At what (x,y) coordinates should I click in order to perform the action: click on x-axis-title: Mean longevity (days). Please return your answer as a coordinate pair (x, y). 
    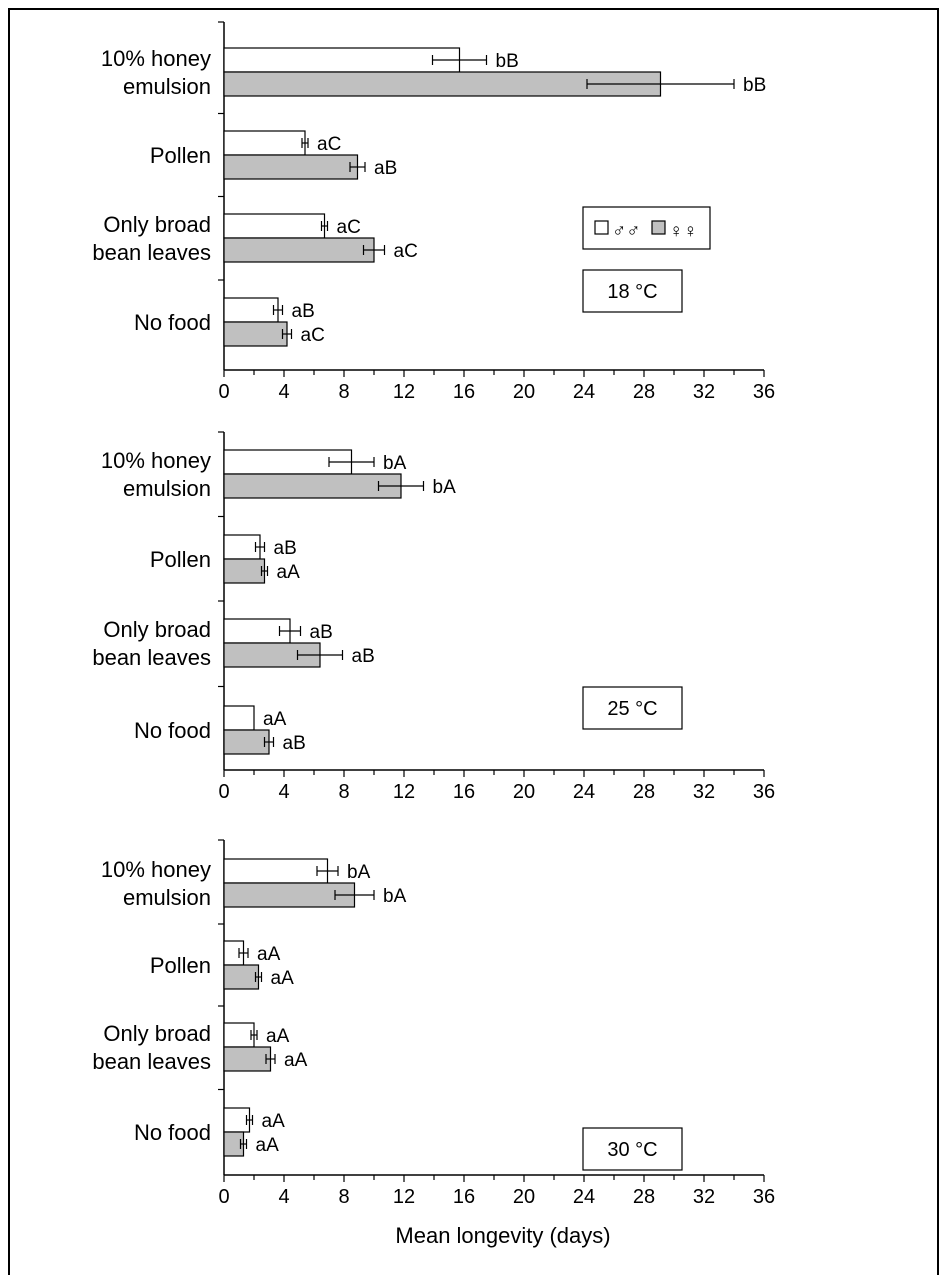
    Looking at the image, I should click on (502, 1235).